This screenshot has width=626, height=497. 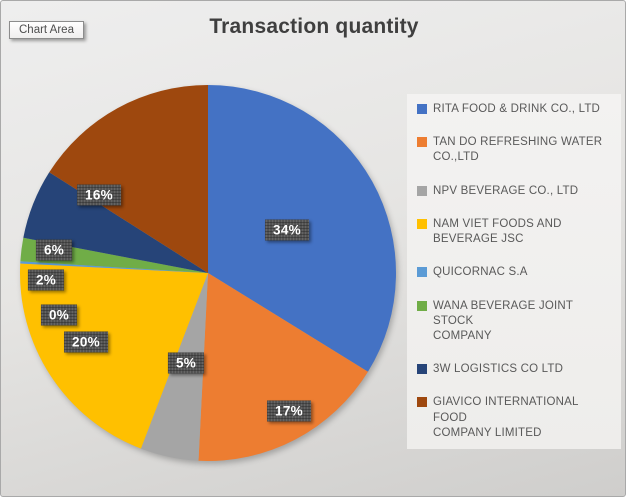 I want to click on pie-data-label-wana-beverage-joint-stock-company: 2%, so click(x=46, y=280).